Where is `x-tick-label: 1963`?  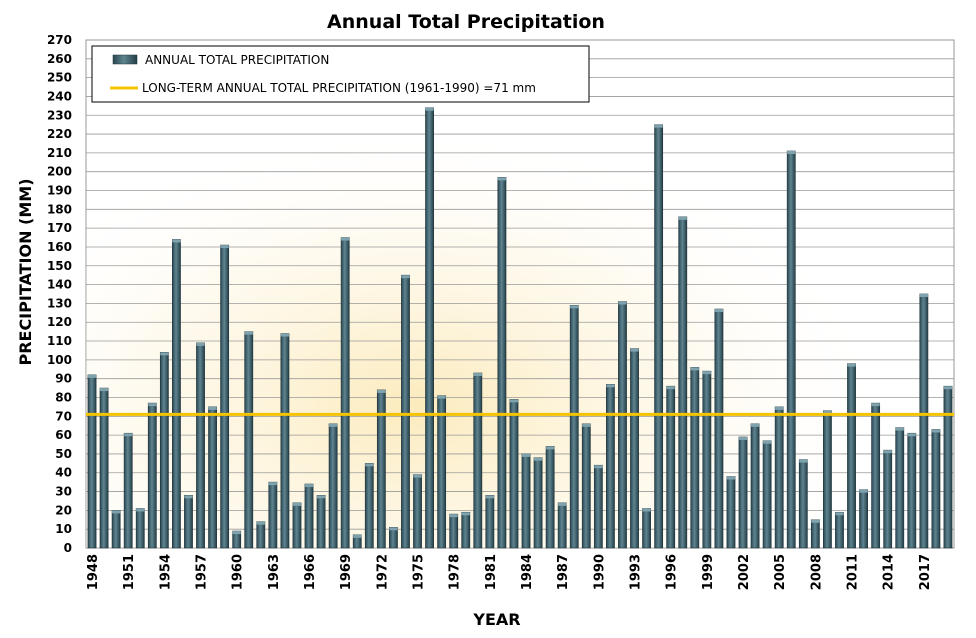
x-tick-label: 1963 is located at coordinates (274, 572).